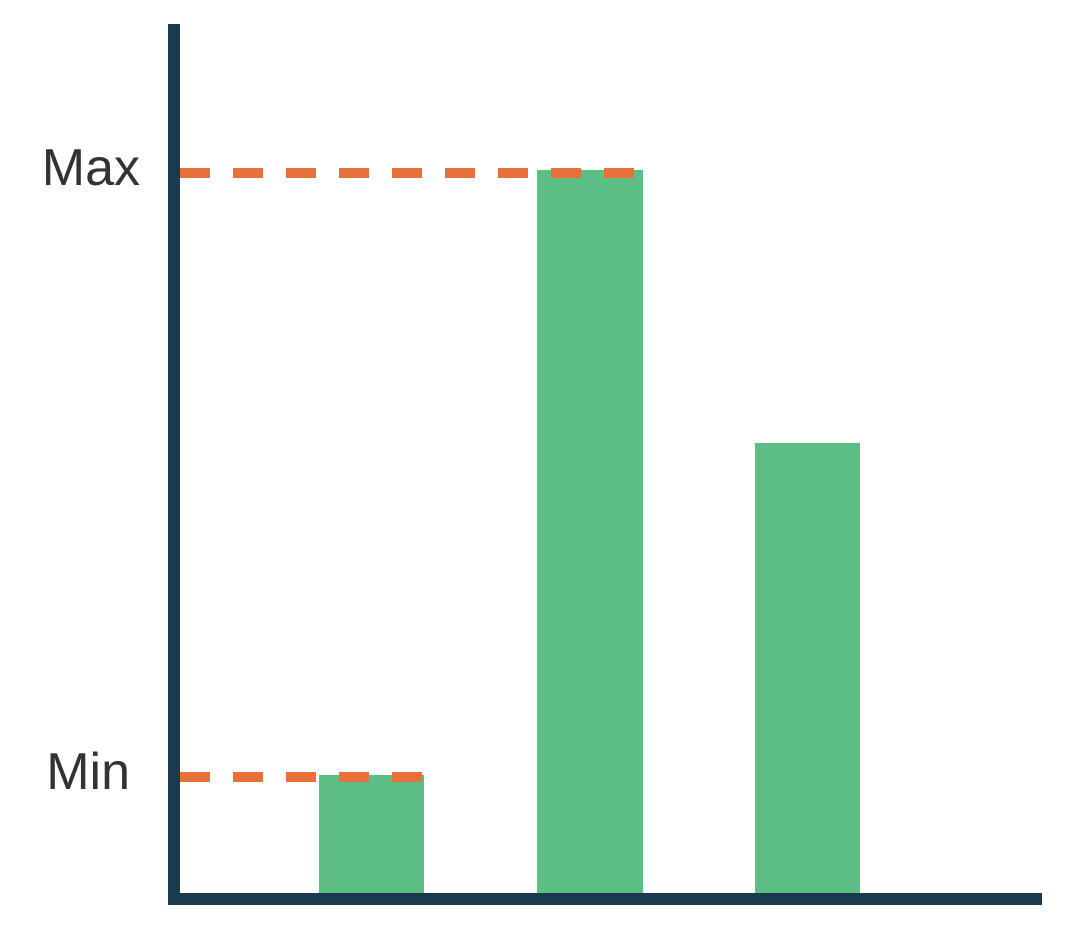 This screenshot has width=1072, height=929. What do you see at coordinates (605, 899) in the screenshot?
I see `x-axis` at bounding box center [605, 899].